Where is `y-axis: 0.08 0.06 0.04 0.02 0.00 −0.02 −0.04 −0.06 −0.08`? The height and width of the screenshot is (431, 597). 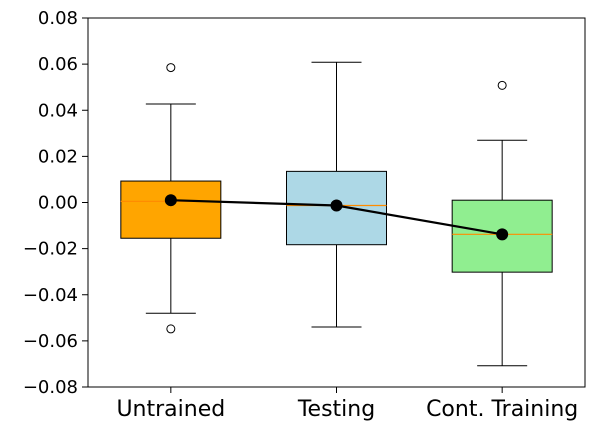
y-axis: 0.08 0.06 0.04 0.02 0.00 −0.02 −0.04 −0.06 −0.08 is located at coordinates (55, 203).